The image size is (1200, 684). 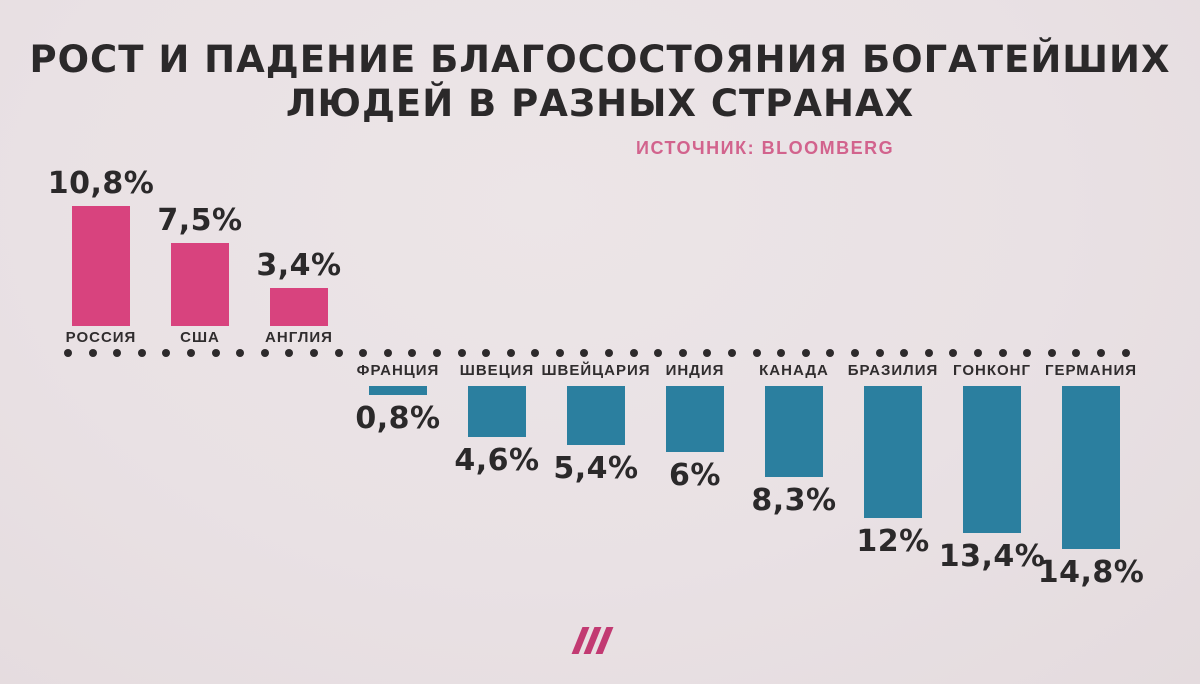 I want to click on bar-value-label: 6%, so click(x=695, y=475).